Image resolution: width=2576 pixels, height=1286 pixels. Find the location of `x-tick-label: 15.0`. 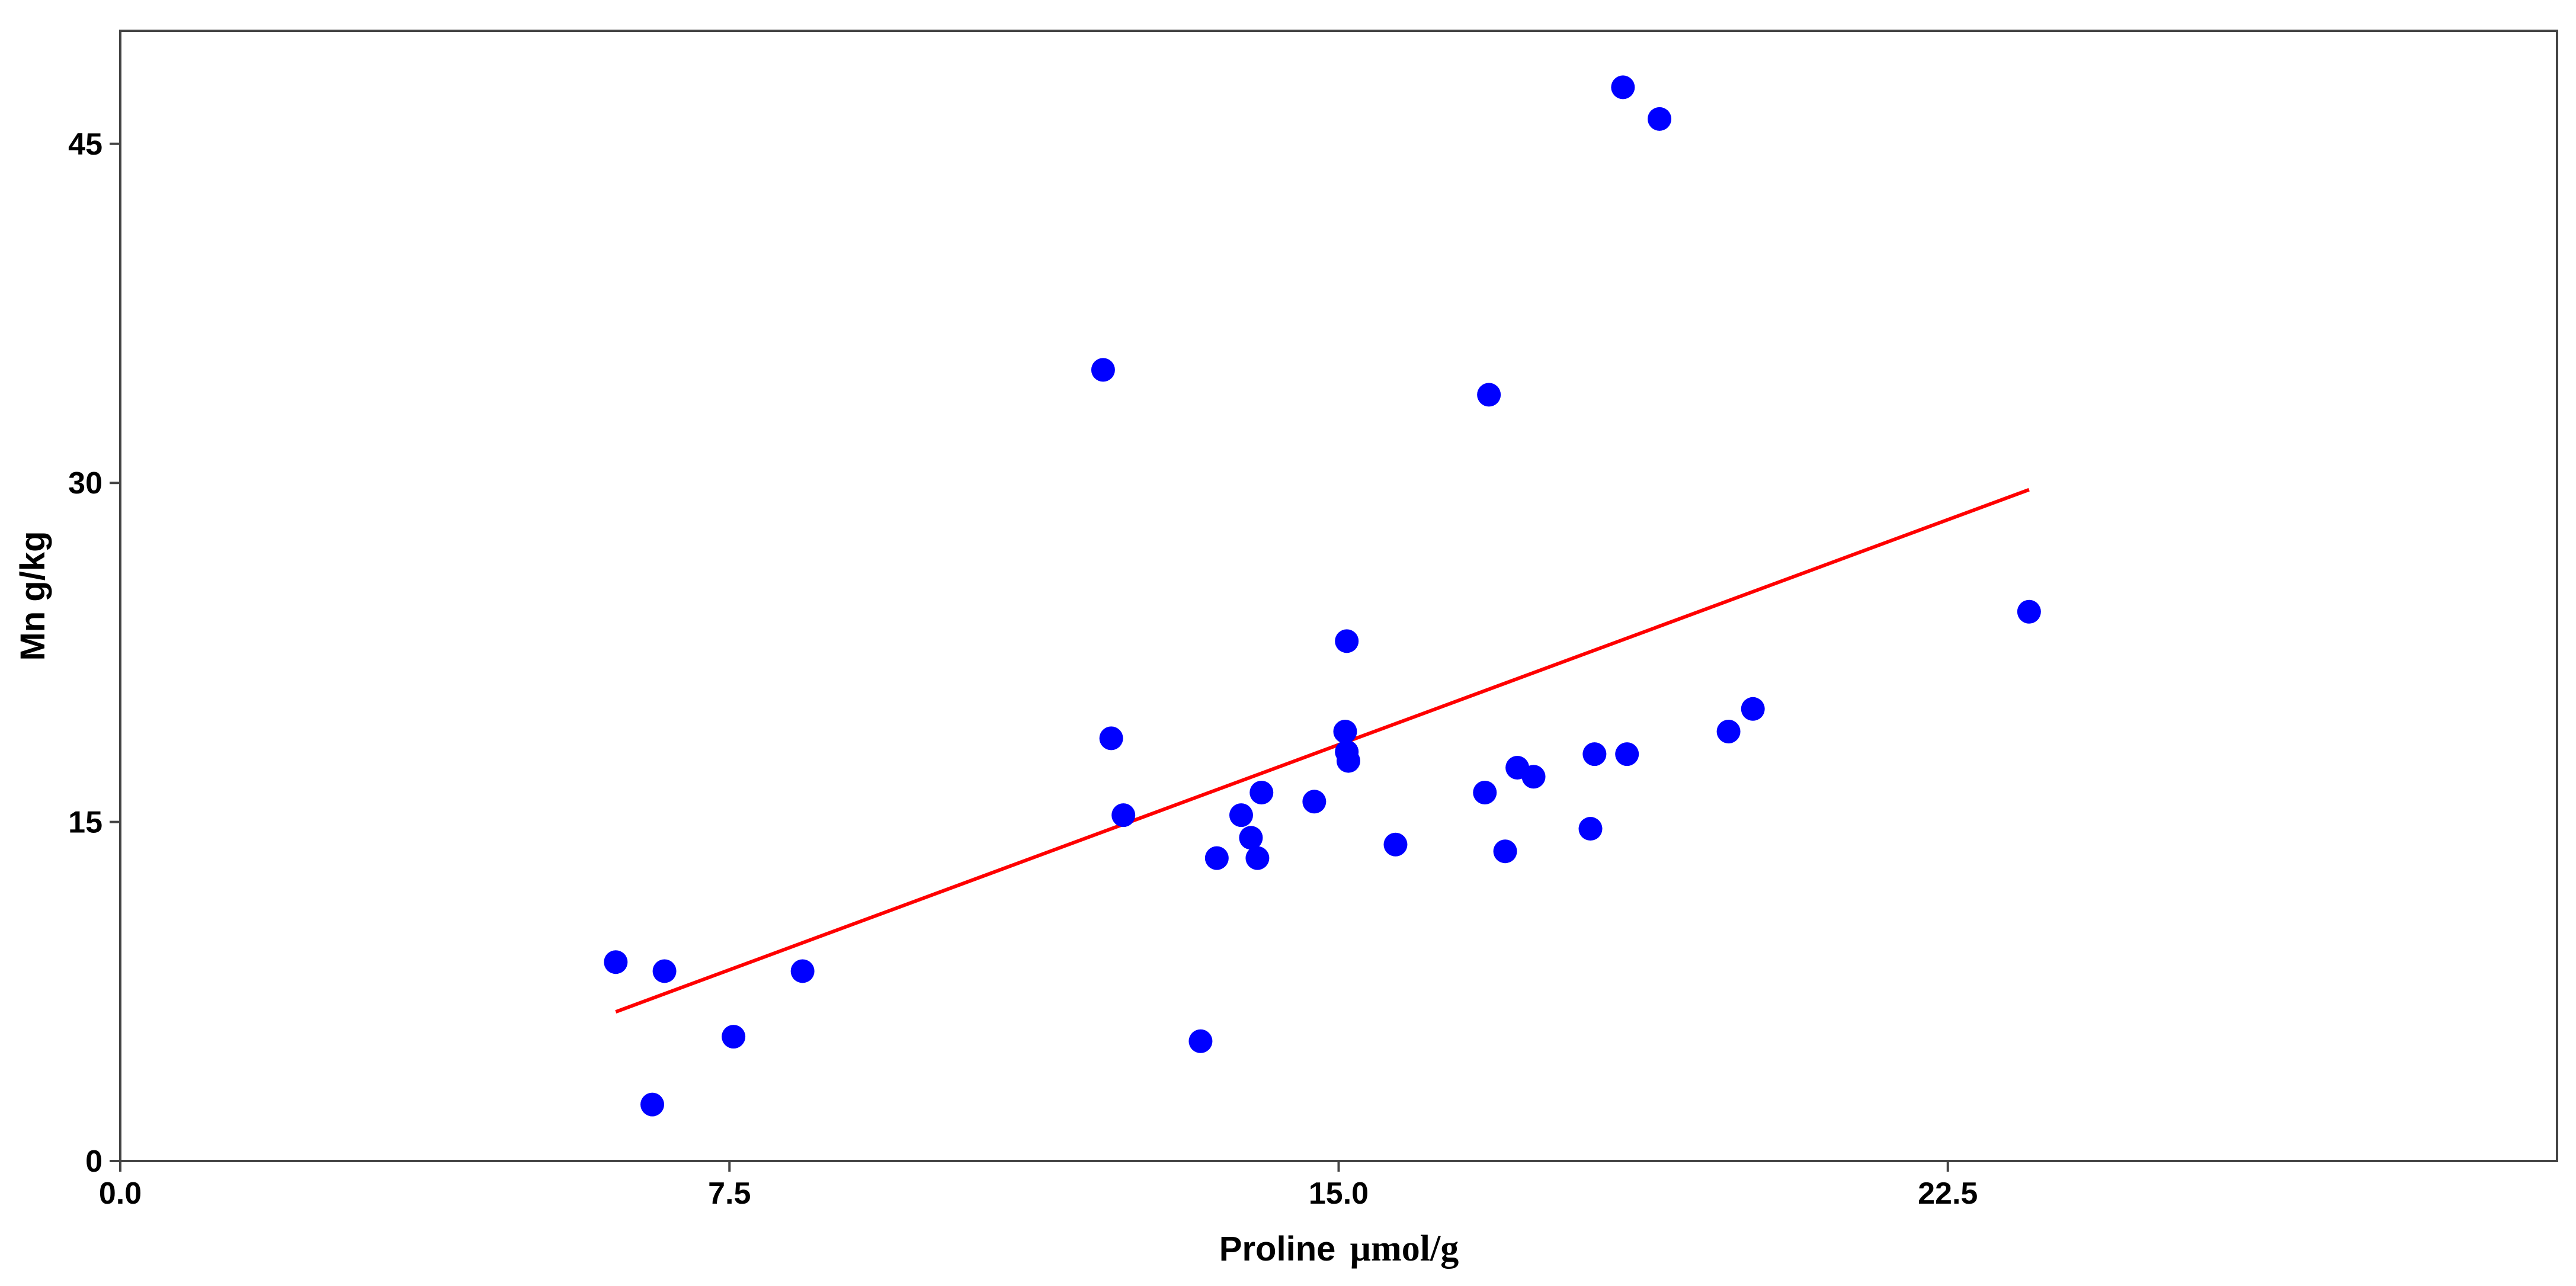

x-tick-label: 15.0 is located at coordinates (1339, 1193).